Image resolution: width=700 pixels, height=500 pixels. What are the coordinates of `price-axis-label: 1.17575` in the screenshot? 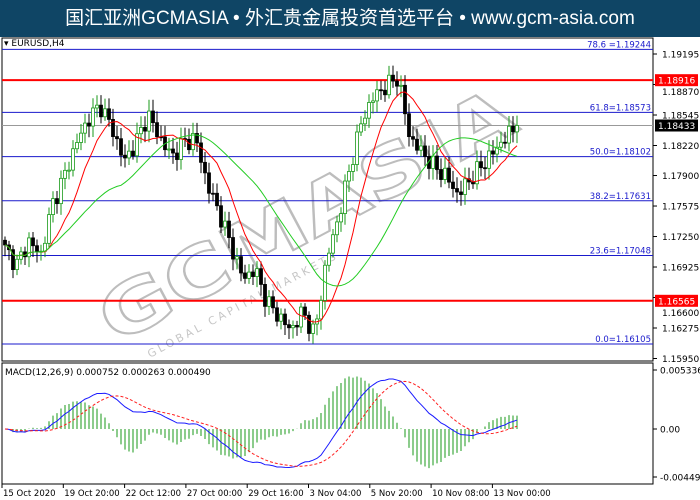 It's located at (680, 208).